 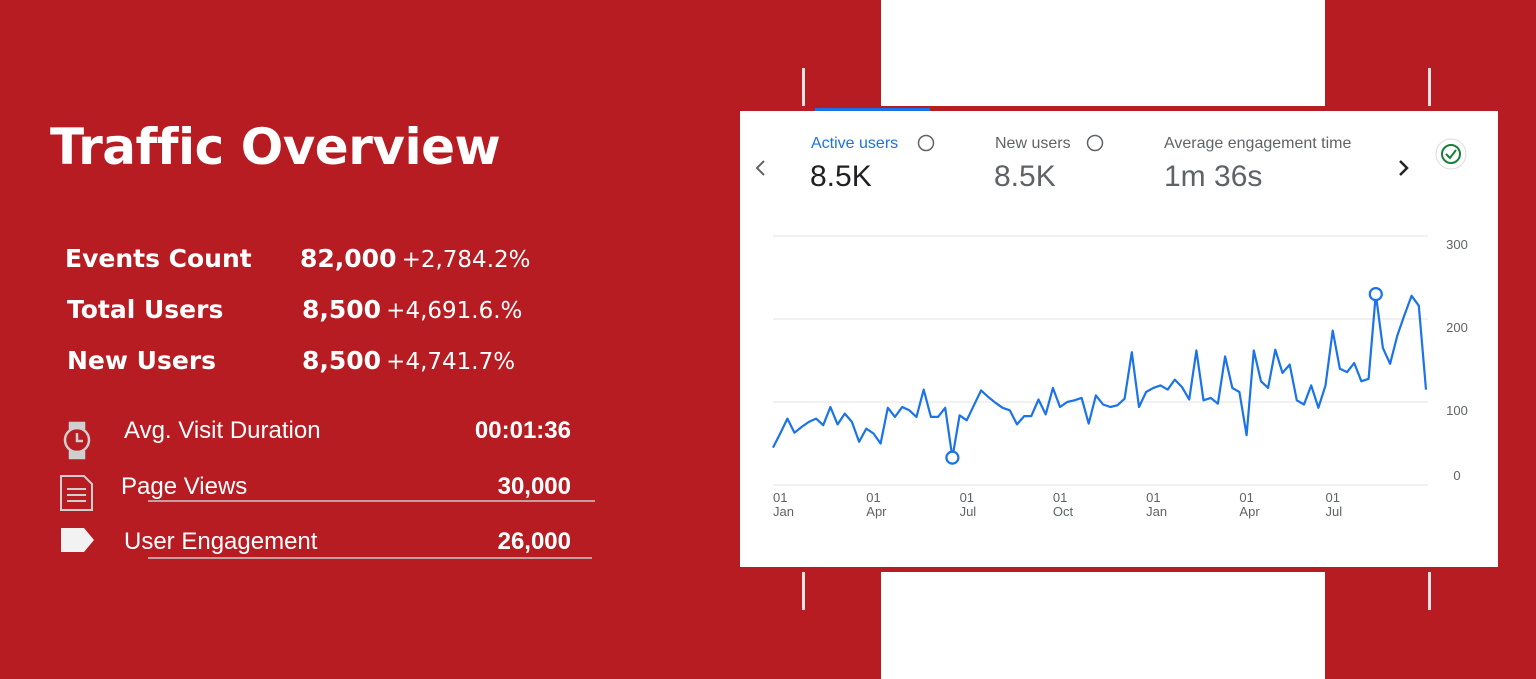 I want to click on slide-title: Traffic Overview, so click(x=275, y=147).